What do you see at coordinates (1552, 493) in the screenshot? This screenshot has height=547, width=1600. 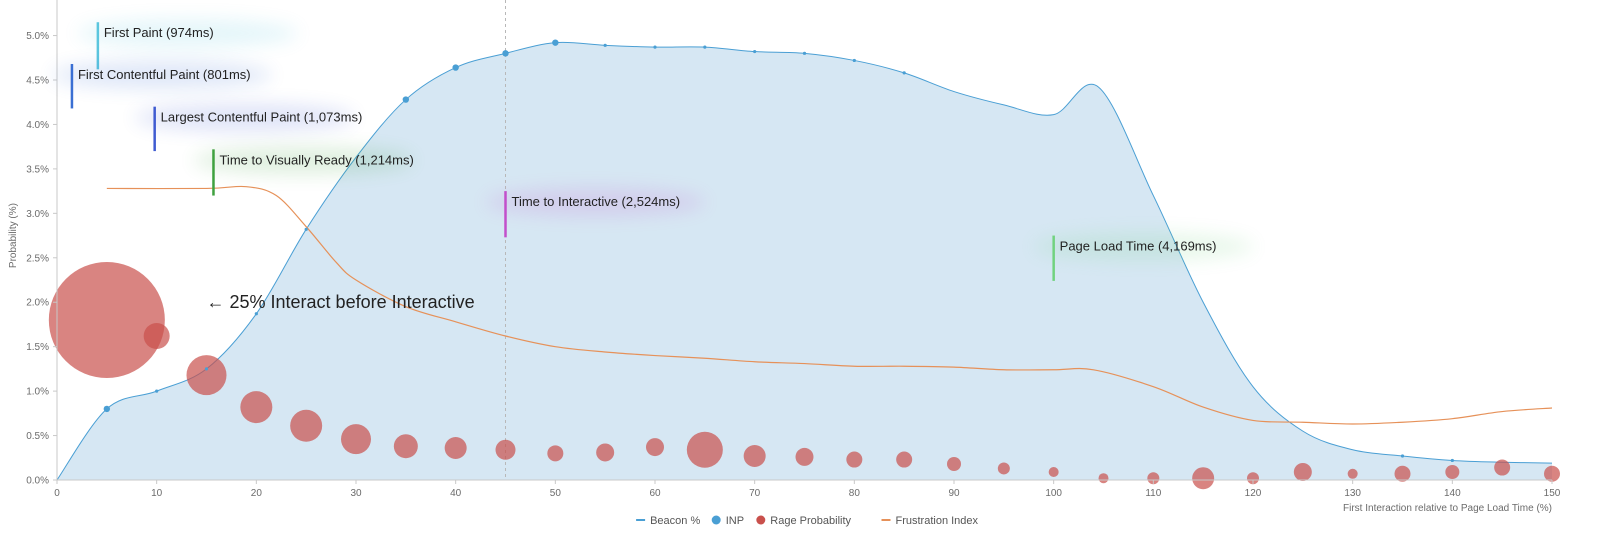 I see `x-tick-label: 150` at bounding box center [1552, 493].